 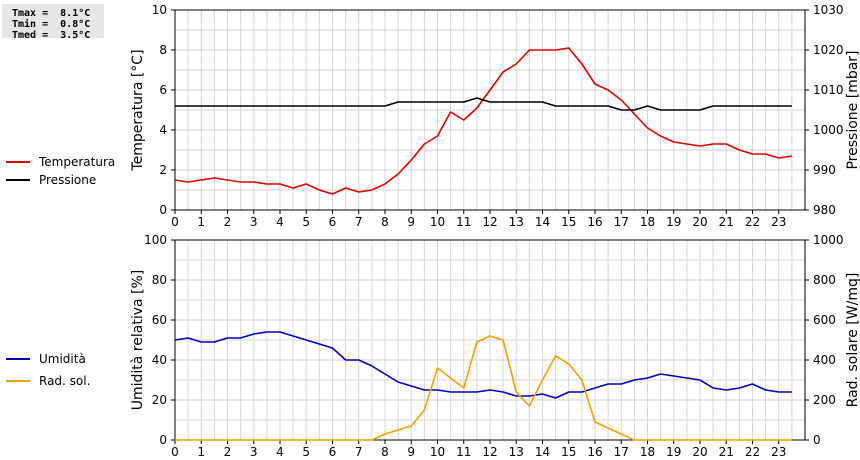 What do you see at coordinates (138, 340) in the screenshot?
I see `y-axis-label-left: Umidità relativa [%]` at bounding box center [138, 340].